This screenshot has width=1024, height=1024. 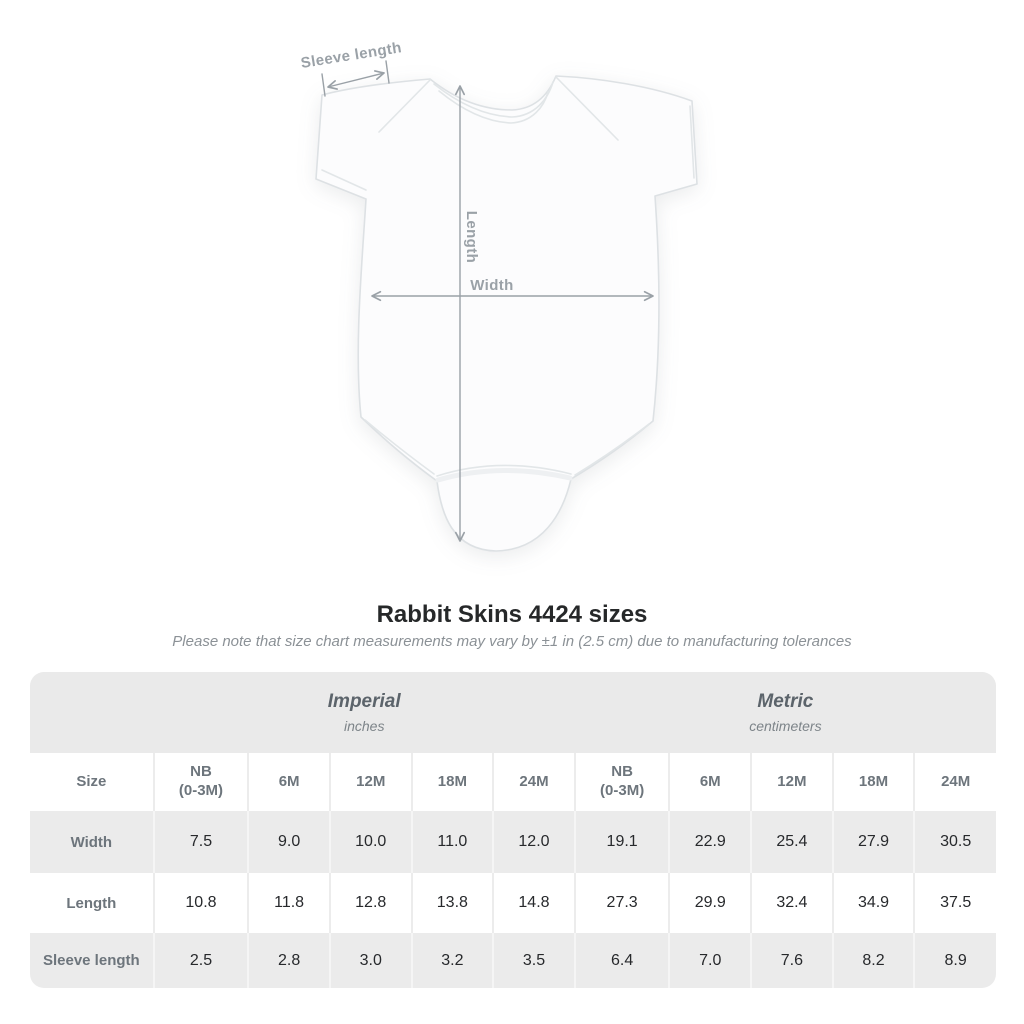 What do you see at coordinates (791, 960) in the screenshot?
I see `table-cell: 7.6` at bounding box center [791, 960].